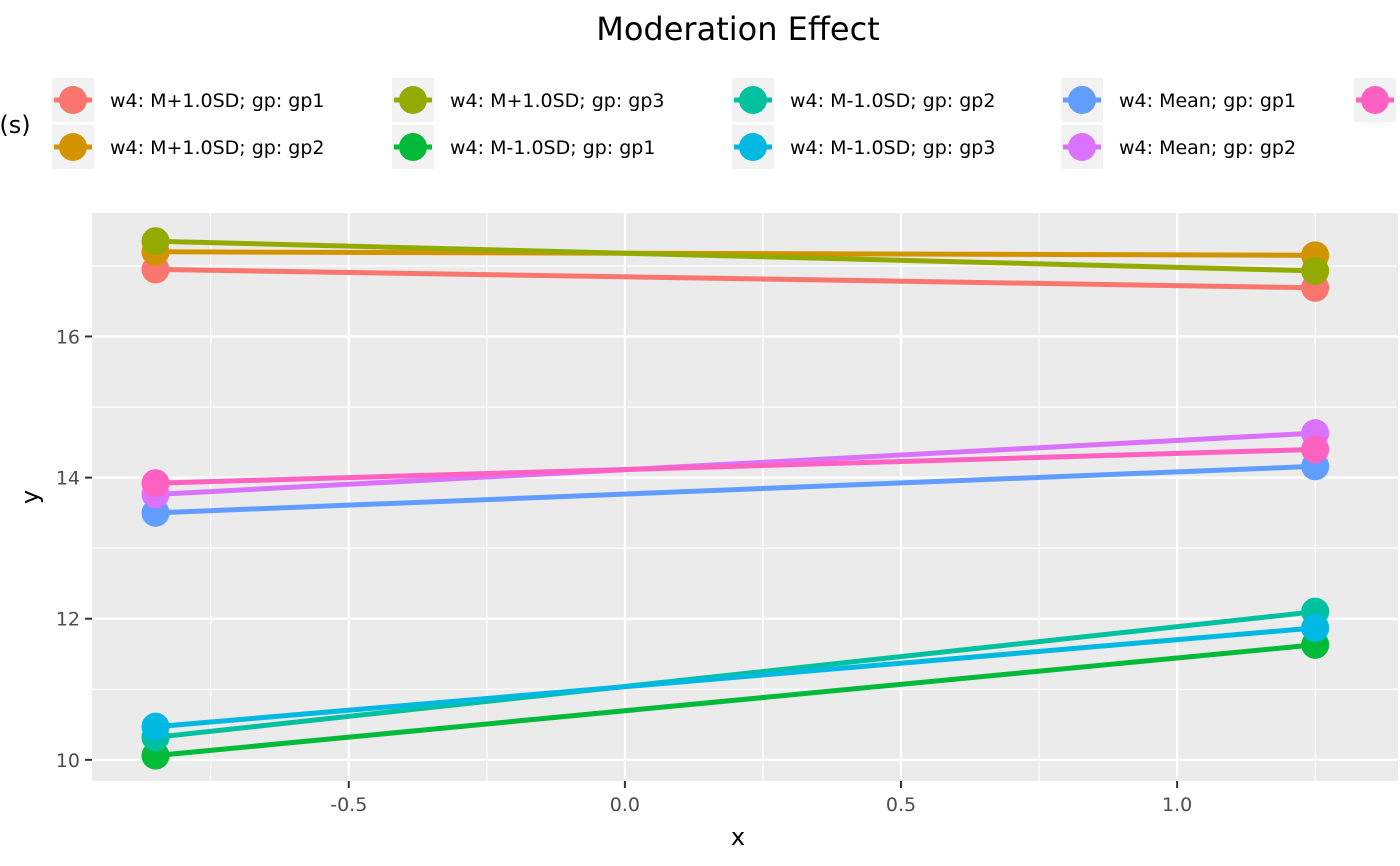 The width and height of the screenshot is (1400, 866). What do you see at coordinates (557, 101) in the screenshot?
I see `legend-label: w4: M+1.0SD; gp: gp3` at bounding box center [557, 101].